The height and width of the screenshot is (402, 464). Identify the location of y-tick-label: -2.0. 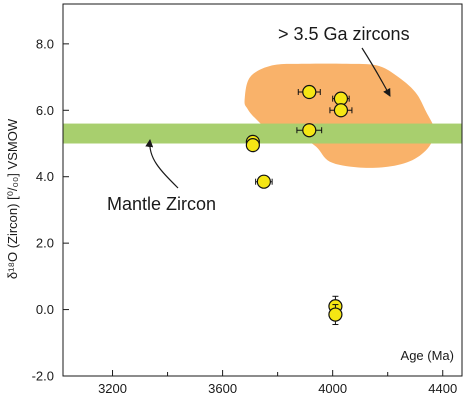
(43, 376).